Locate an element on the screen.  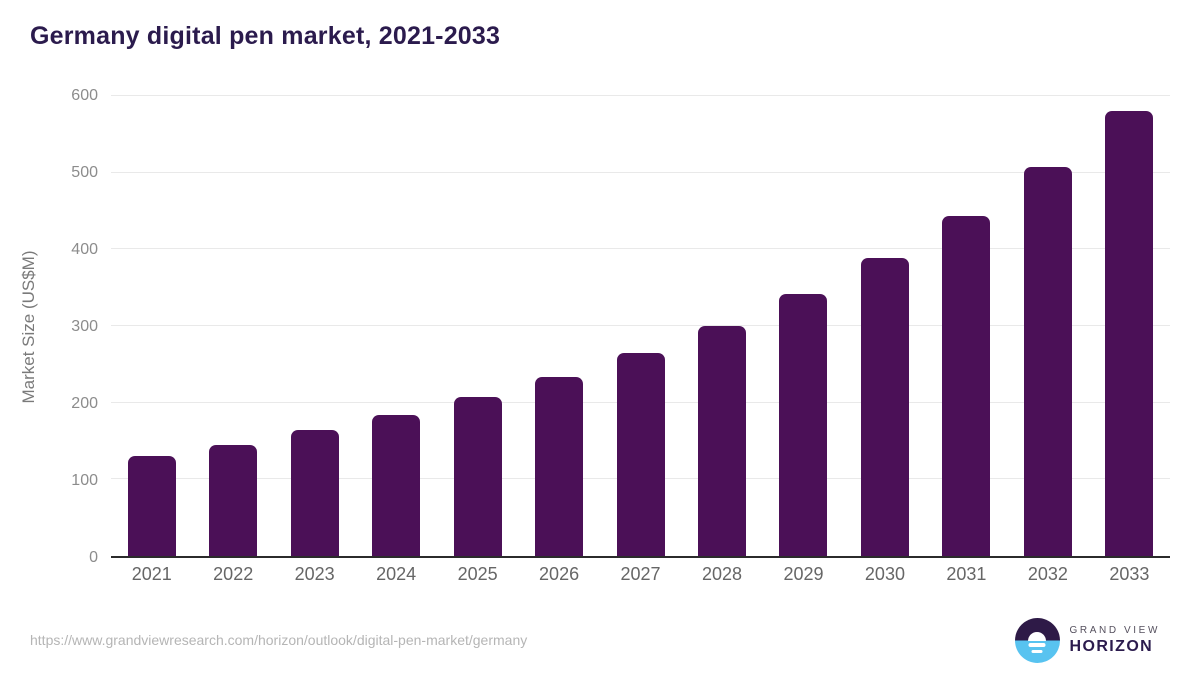
bar-2033 is located at coordinates (1129, 333).